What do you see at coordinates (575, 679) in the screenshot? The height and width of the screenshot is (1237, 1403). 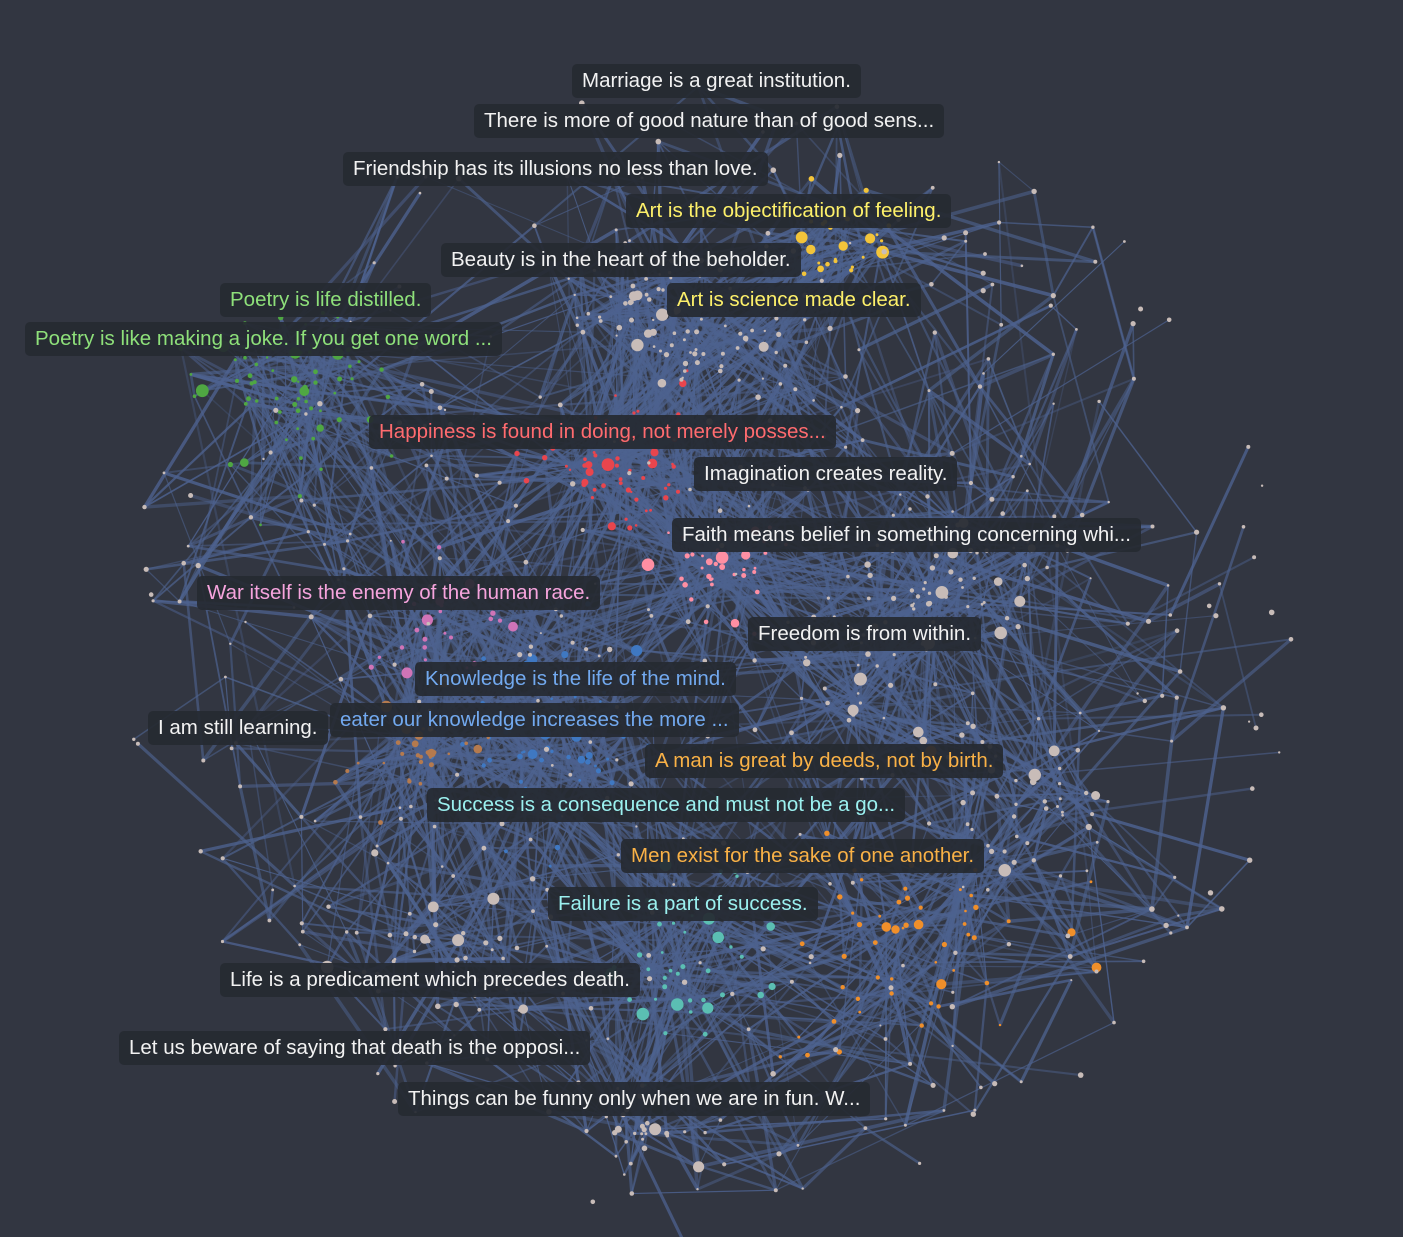 I see `node-label-knowledge: Knowledge is the life of the mind.` at bounding box center [575, 679].